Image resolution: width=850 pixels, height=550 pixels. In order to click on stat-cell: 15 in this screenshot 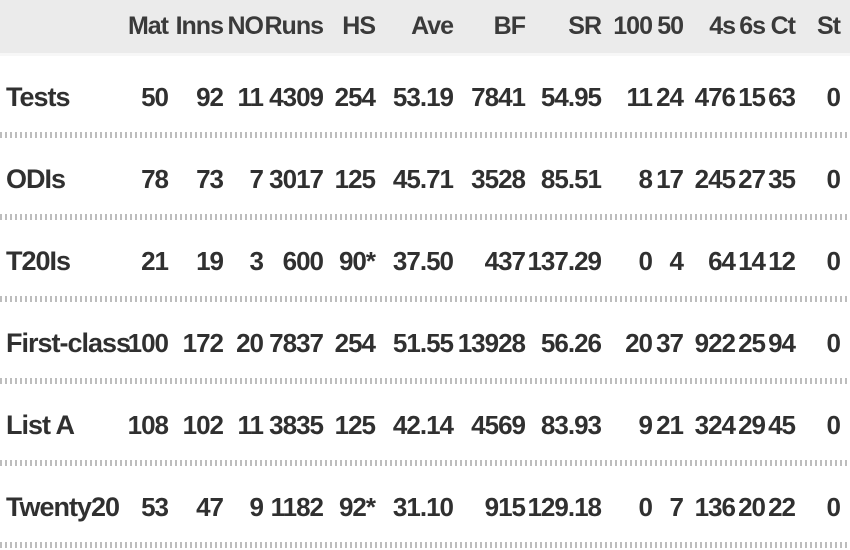, I will do `click(752, 97)`.